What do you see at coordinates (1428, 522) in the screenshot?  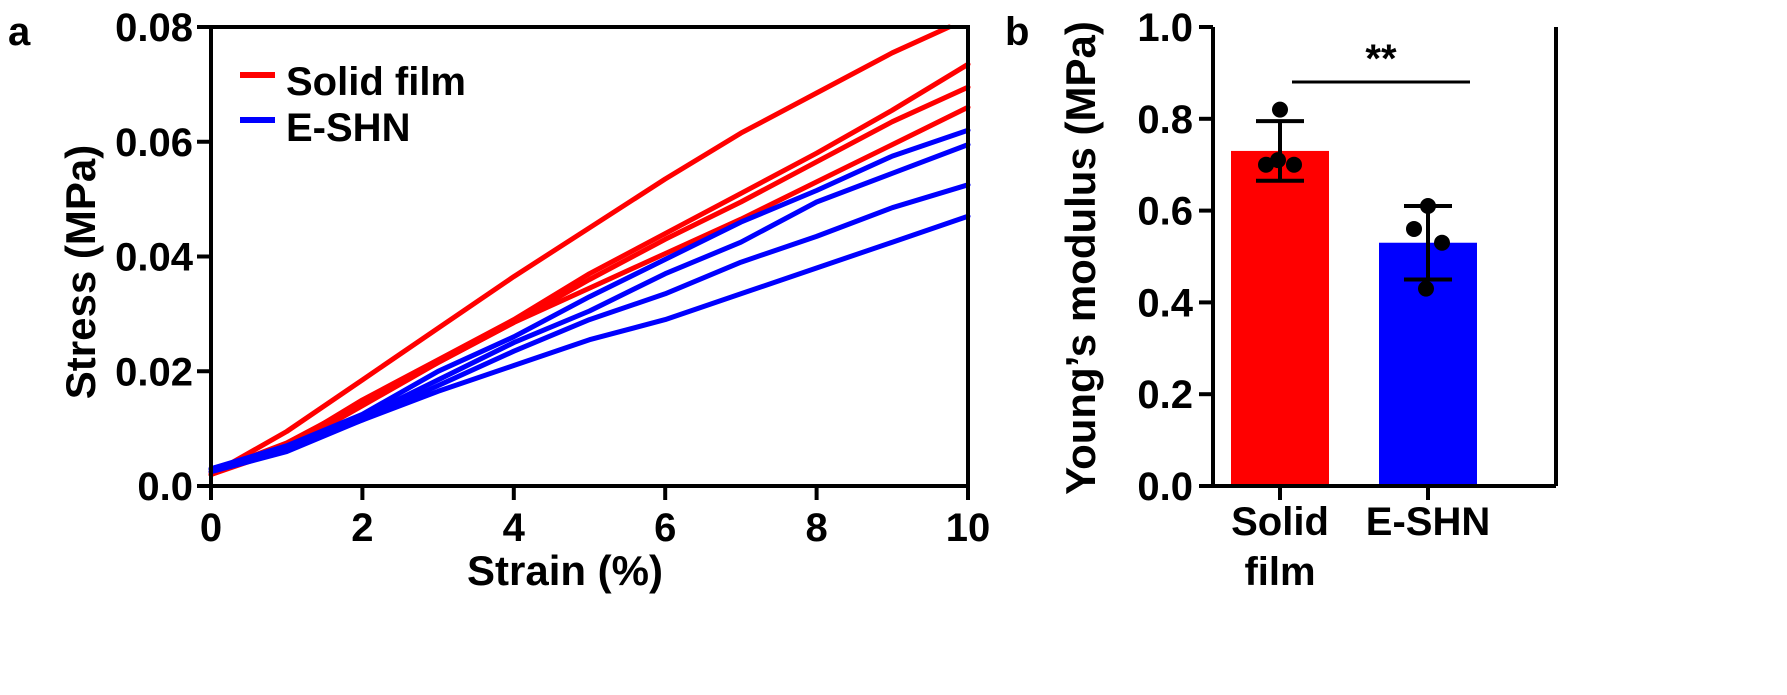 I see `category-label-e-shn: E-SHN` at bounding box center [1428, 522].